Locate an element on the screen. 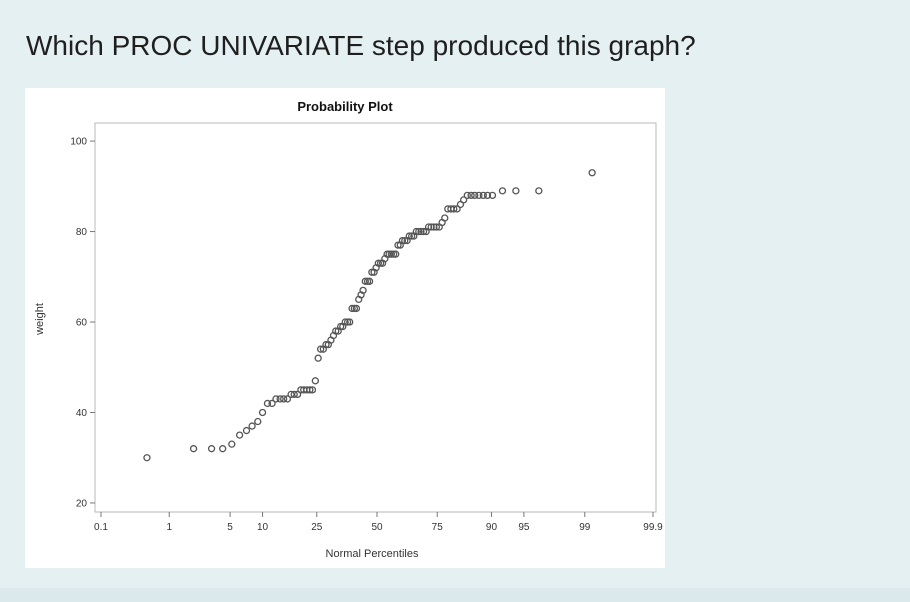  x-tick-label: 5 is located at coordinates (230, 527).